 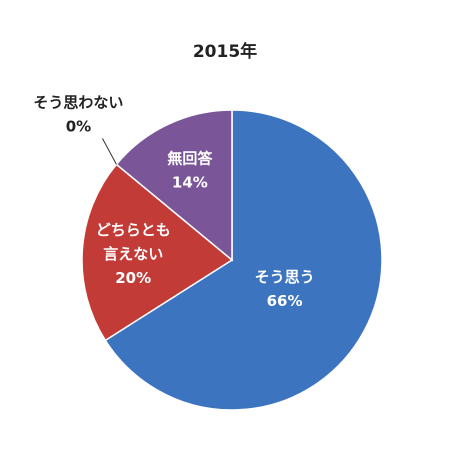 What do you see at coordinates (78, 102) in the screenshot?
I see `slice-name-2: そう思わない` at bounding box center [78, 102].